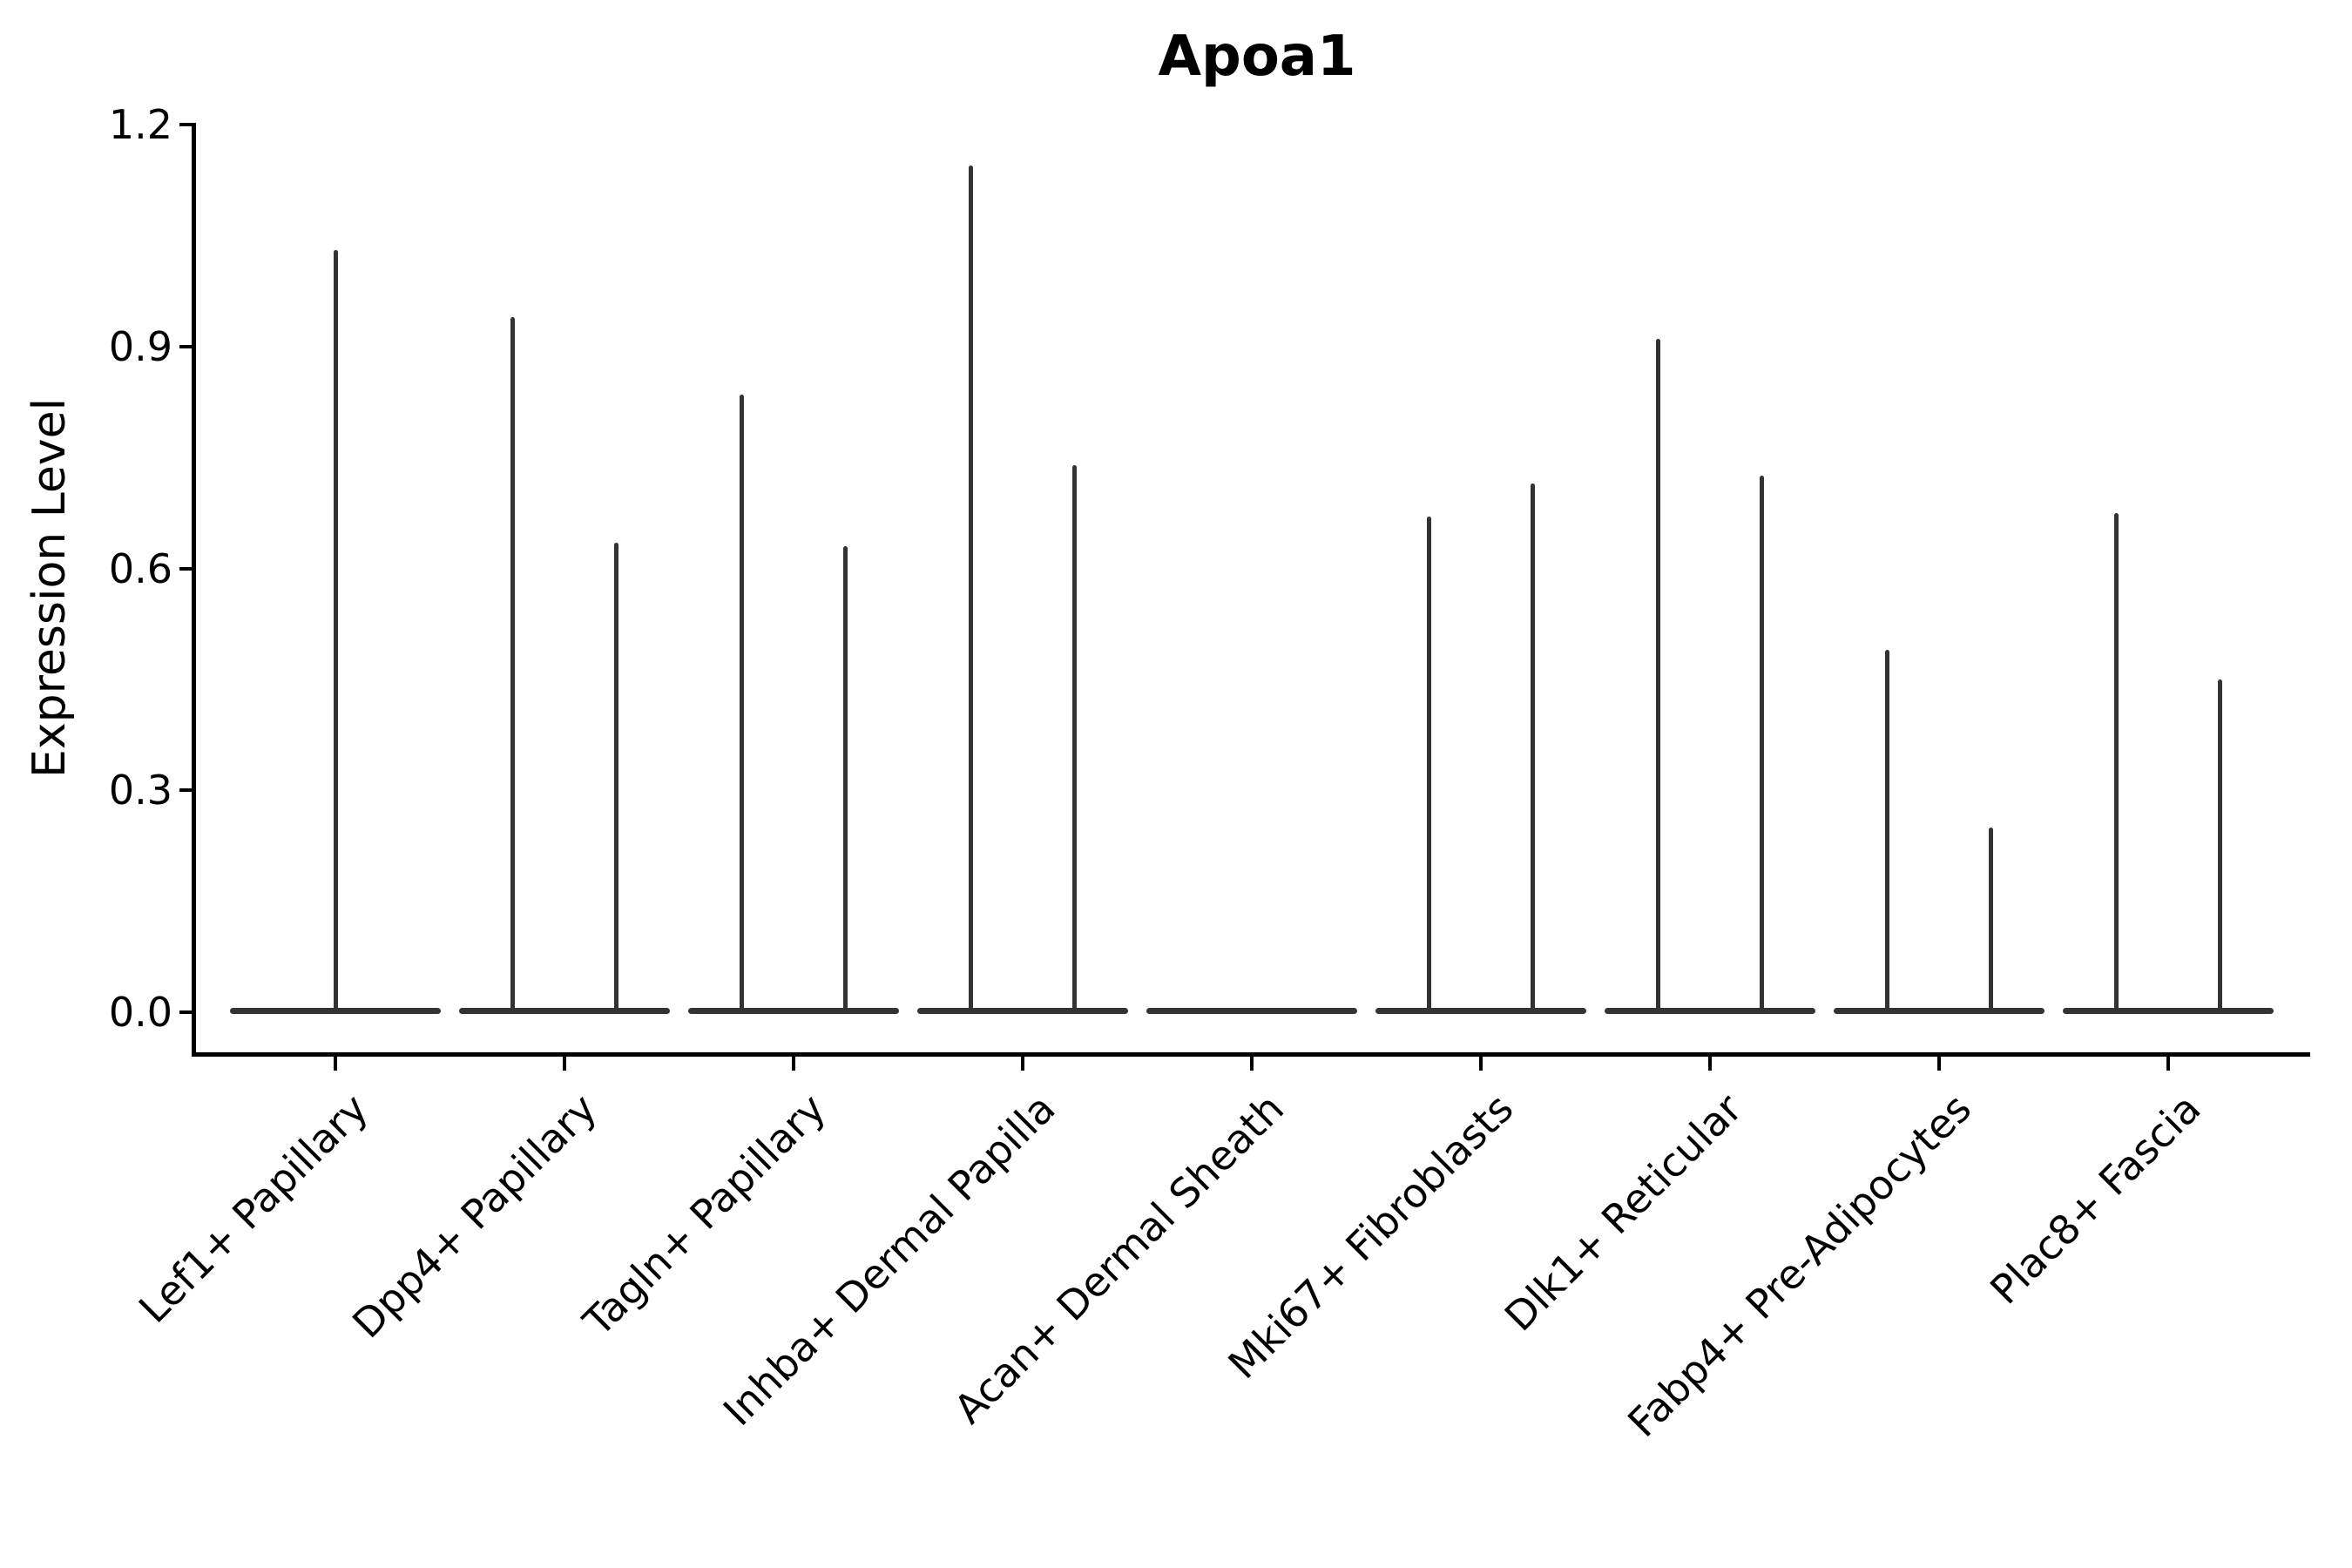 This screenshot has height=1568, width=2352. What do you see at coordinates (704, 1215) in the screenshot?
I see `x-tick-label: Tagln+ Papillary` at bounding box center [704, 1215].